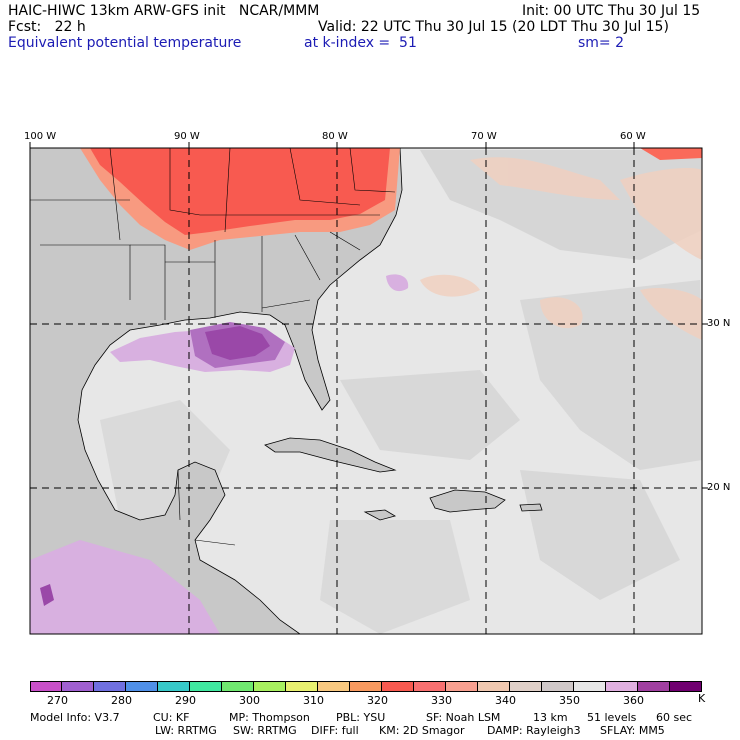  What do you see at coordinates (467, 501) in the screenshot?
I see `hispaniola` at bounding box center [467, 501].